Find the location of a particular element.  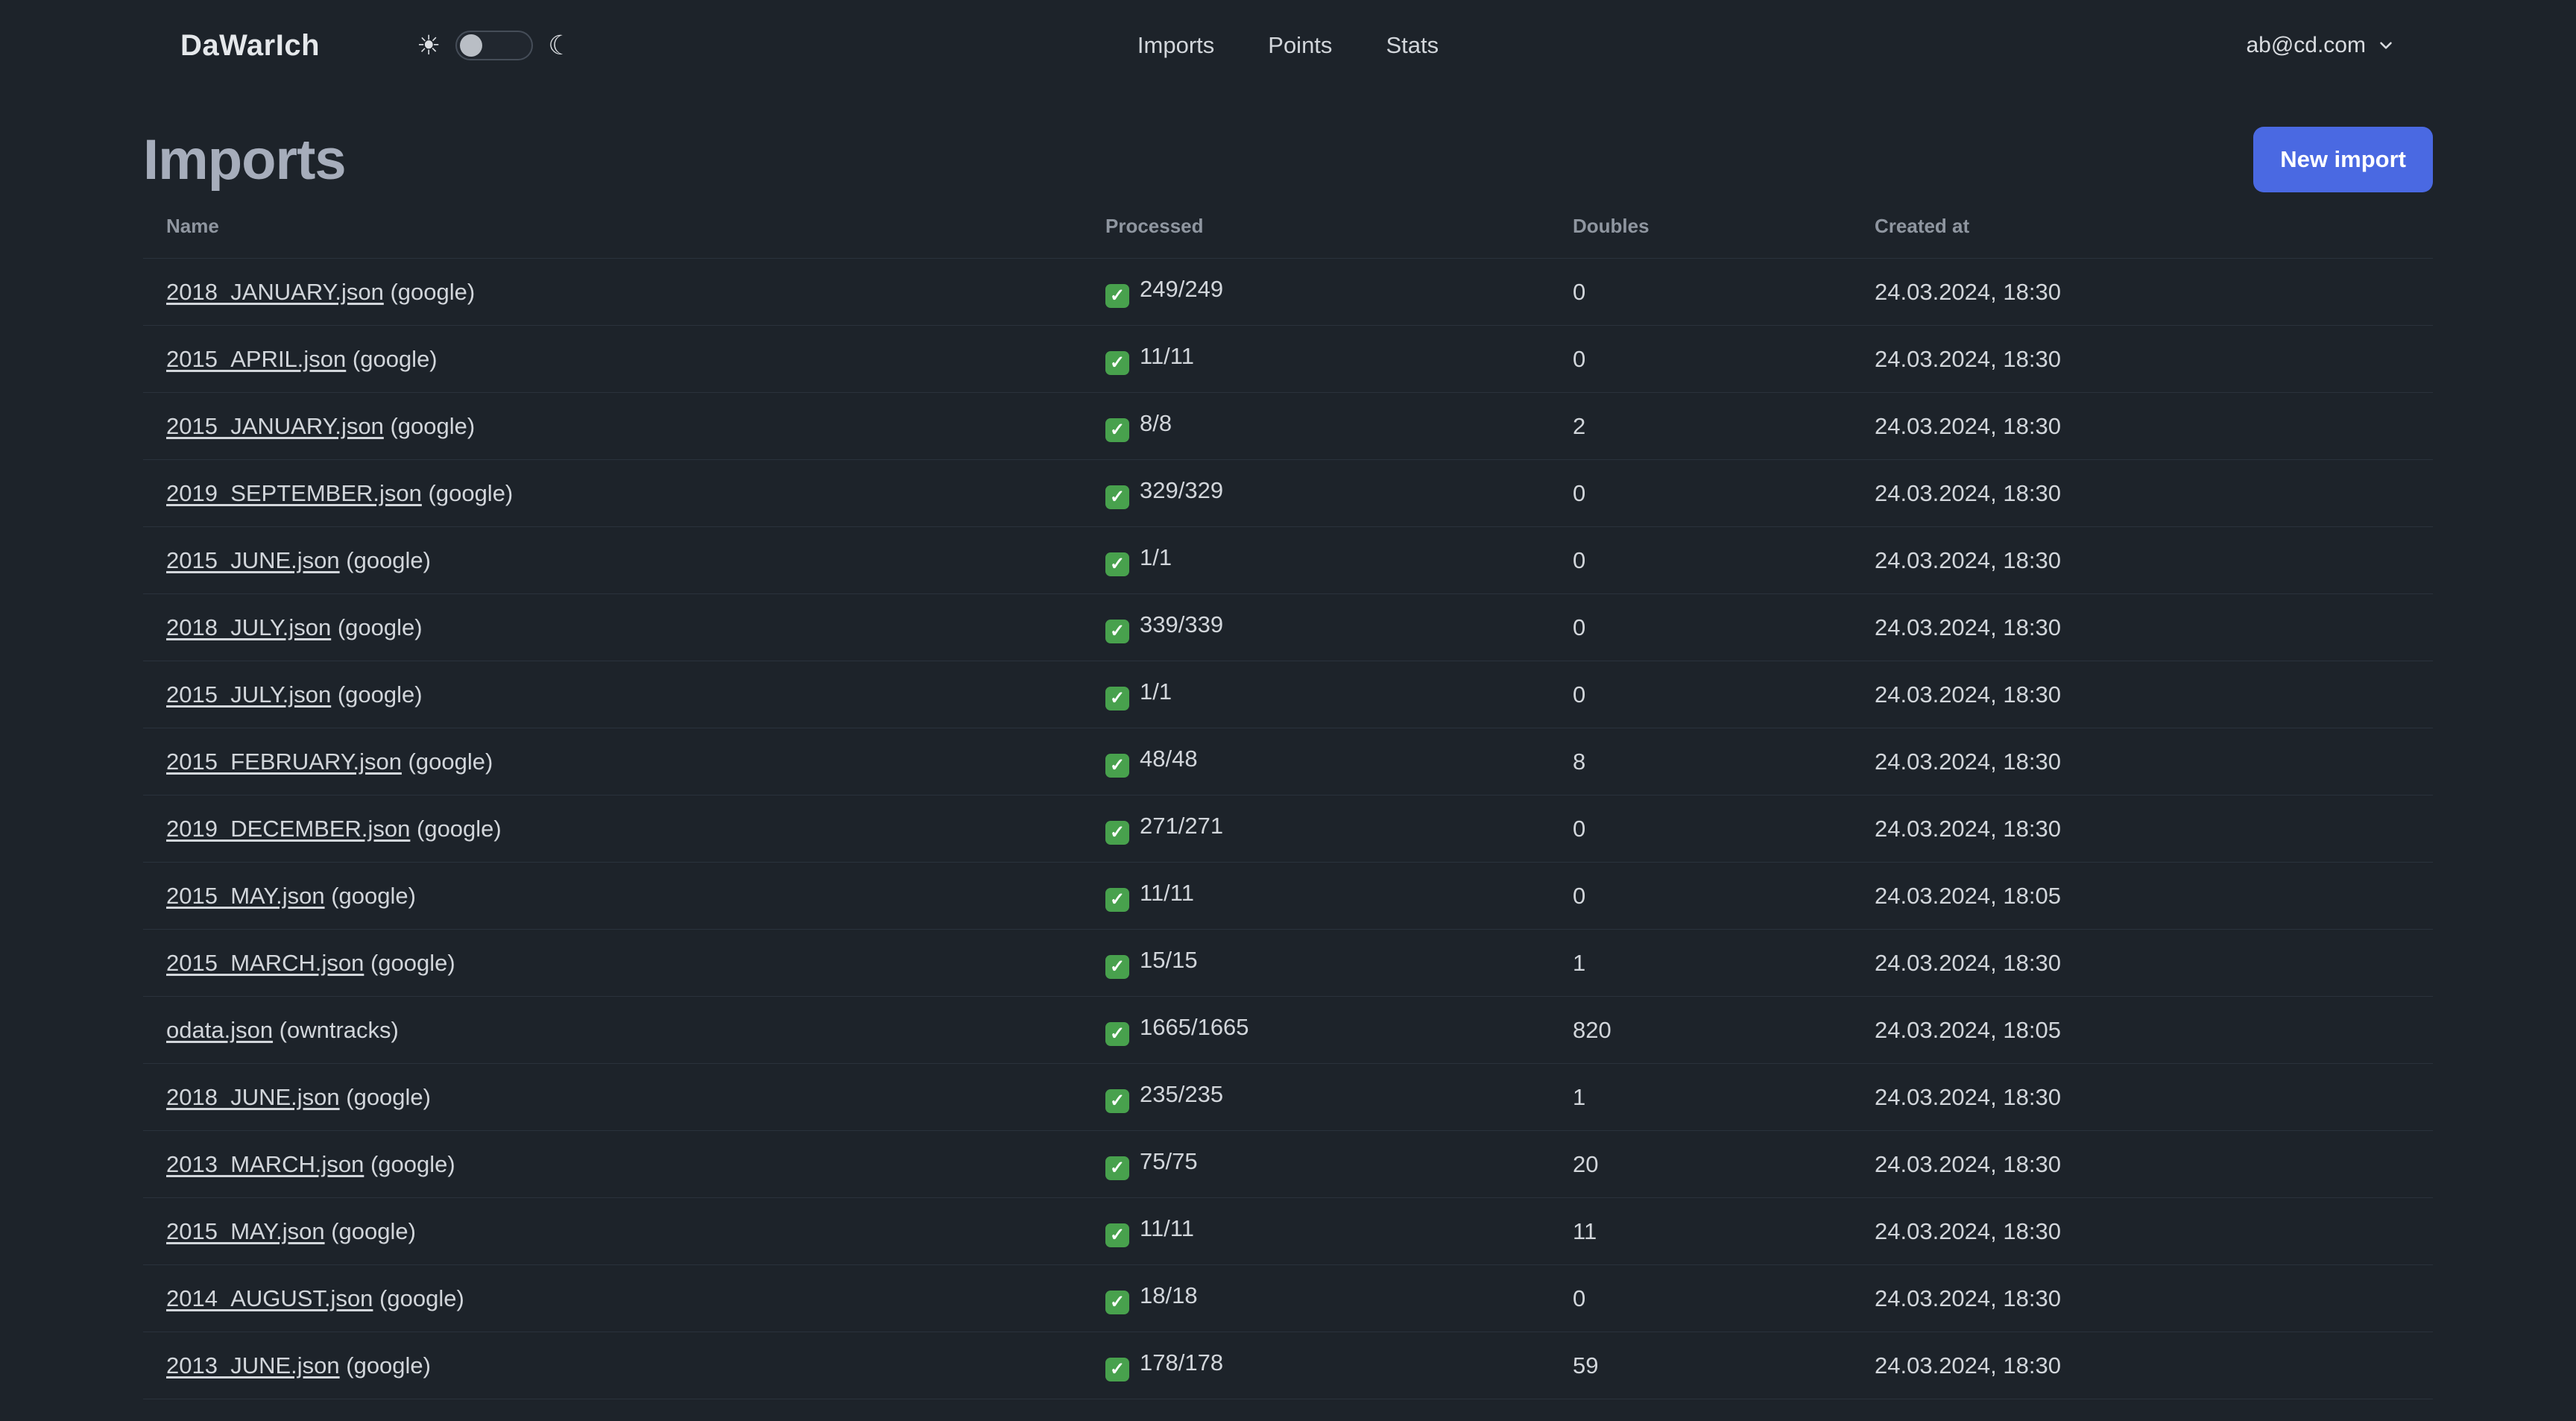

name-cell: 2014_AUGUST.json (google) is located at coordinates (624, 1298).